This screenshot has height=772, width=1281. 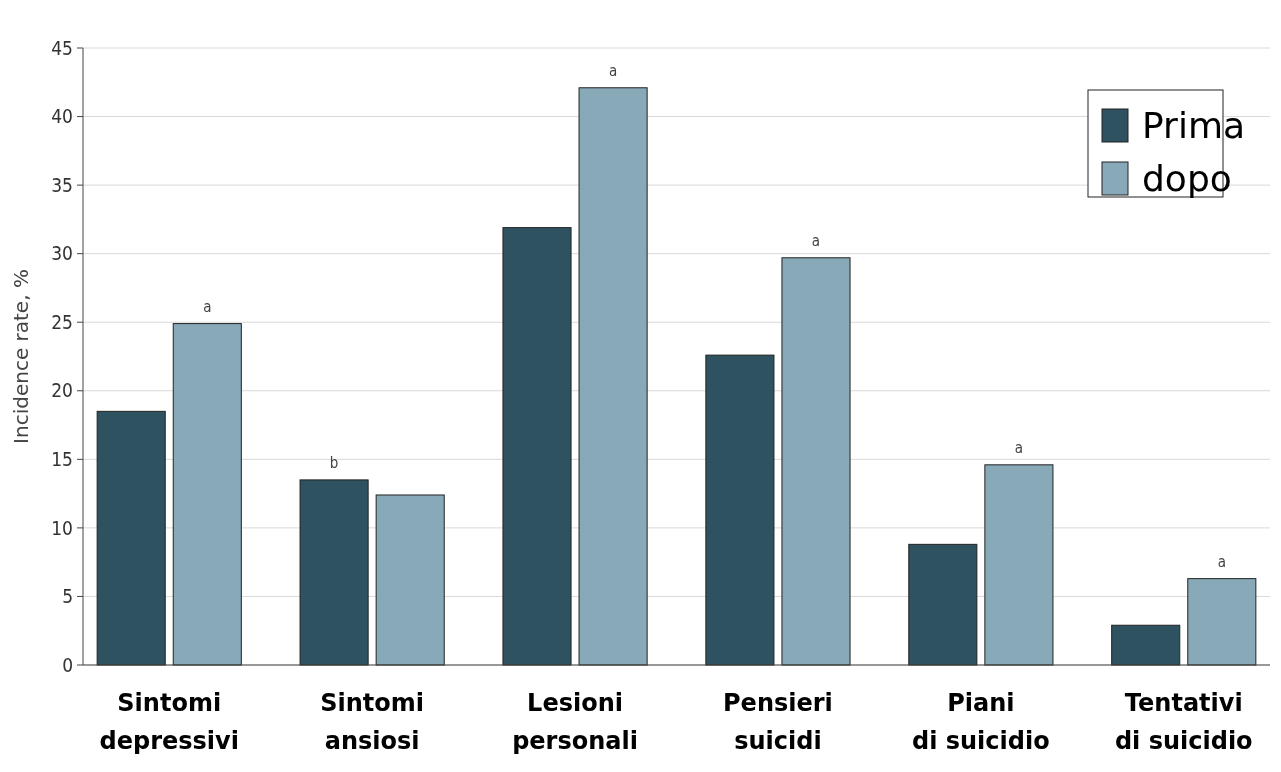 I want to click on y-tick-label: 30, so click(x=62, y=253).